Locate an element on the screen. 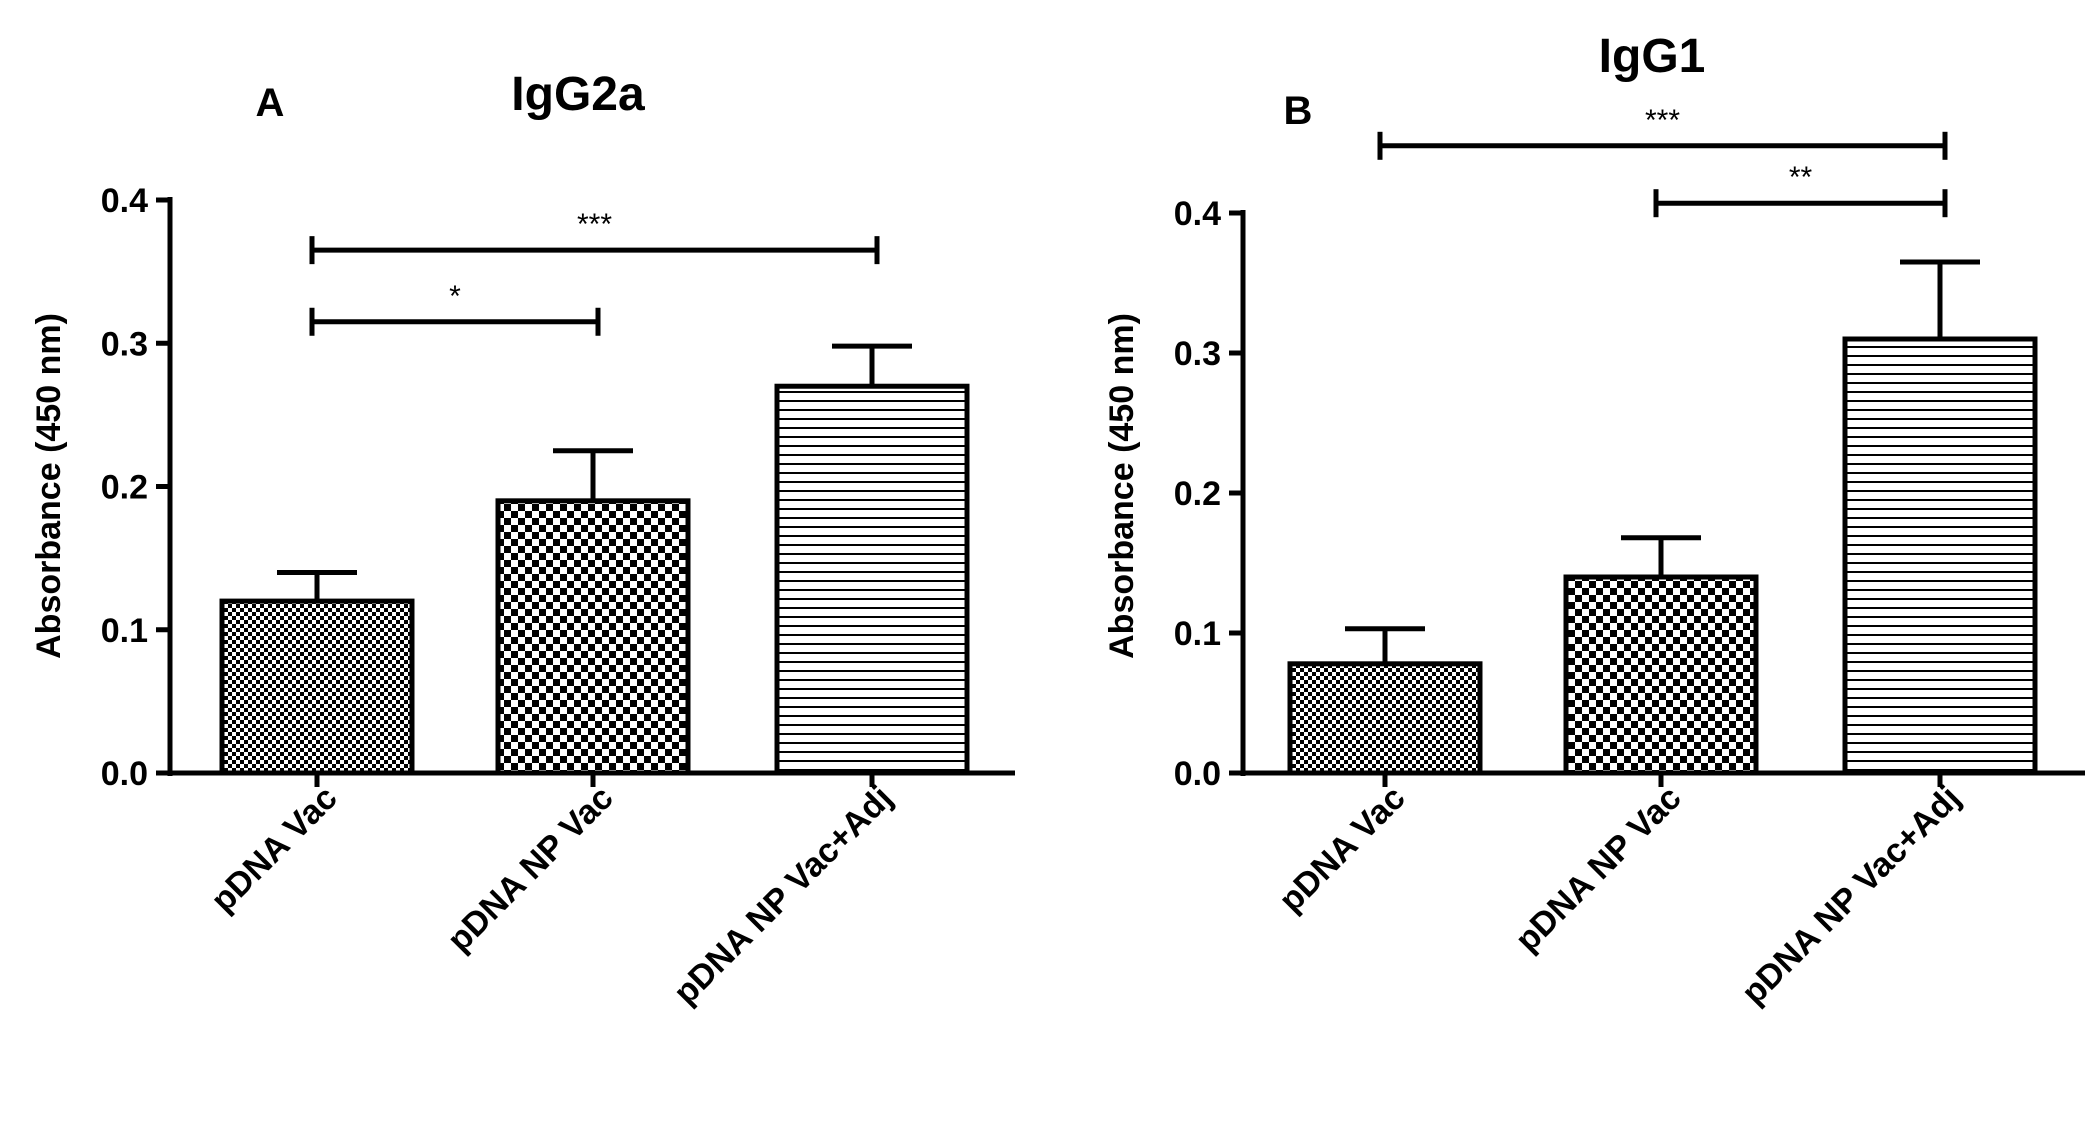 This screenshot has width=2100, height=1131. chart-title: IgG2a is located at coordinates (578, 94).